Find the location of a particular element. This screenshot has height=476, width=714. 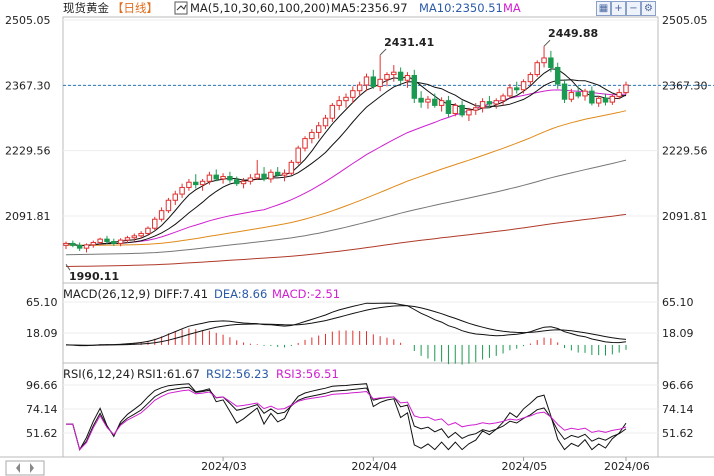

macd-dea-line is located at coordinates (346, 325).